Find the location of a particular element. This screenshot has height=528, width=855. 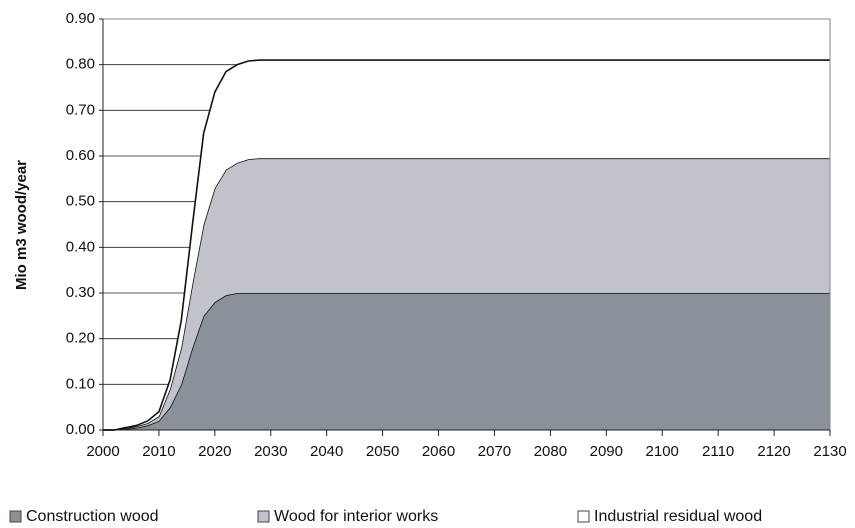

y-tick-label: 0.90 is located at coordinates (80, 18).